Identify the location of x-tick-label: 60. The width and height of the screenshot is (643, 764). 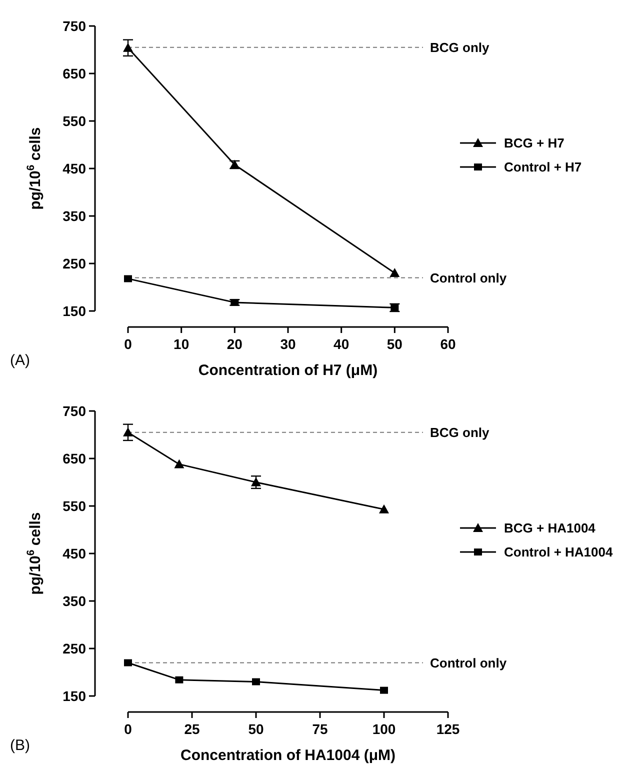
(448, 344).